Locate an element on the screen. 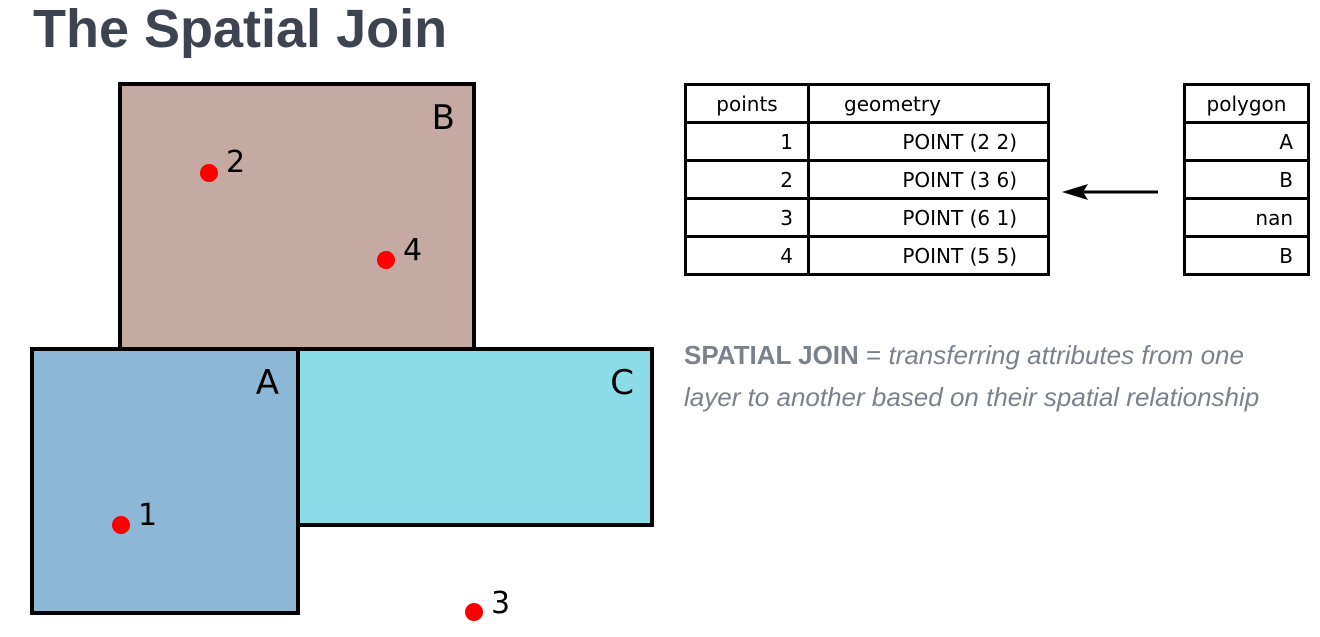 This screenshot has width=1320, height=637. polygon-b-shape is located at coordinates (297, 217).